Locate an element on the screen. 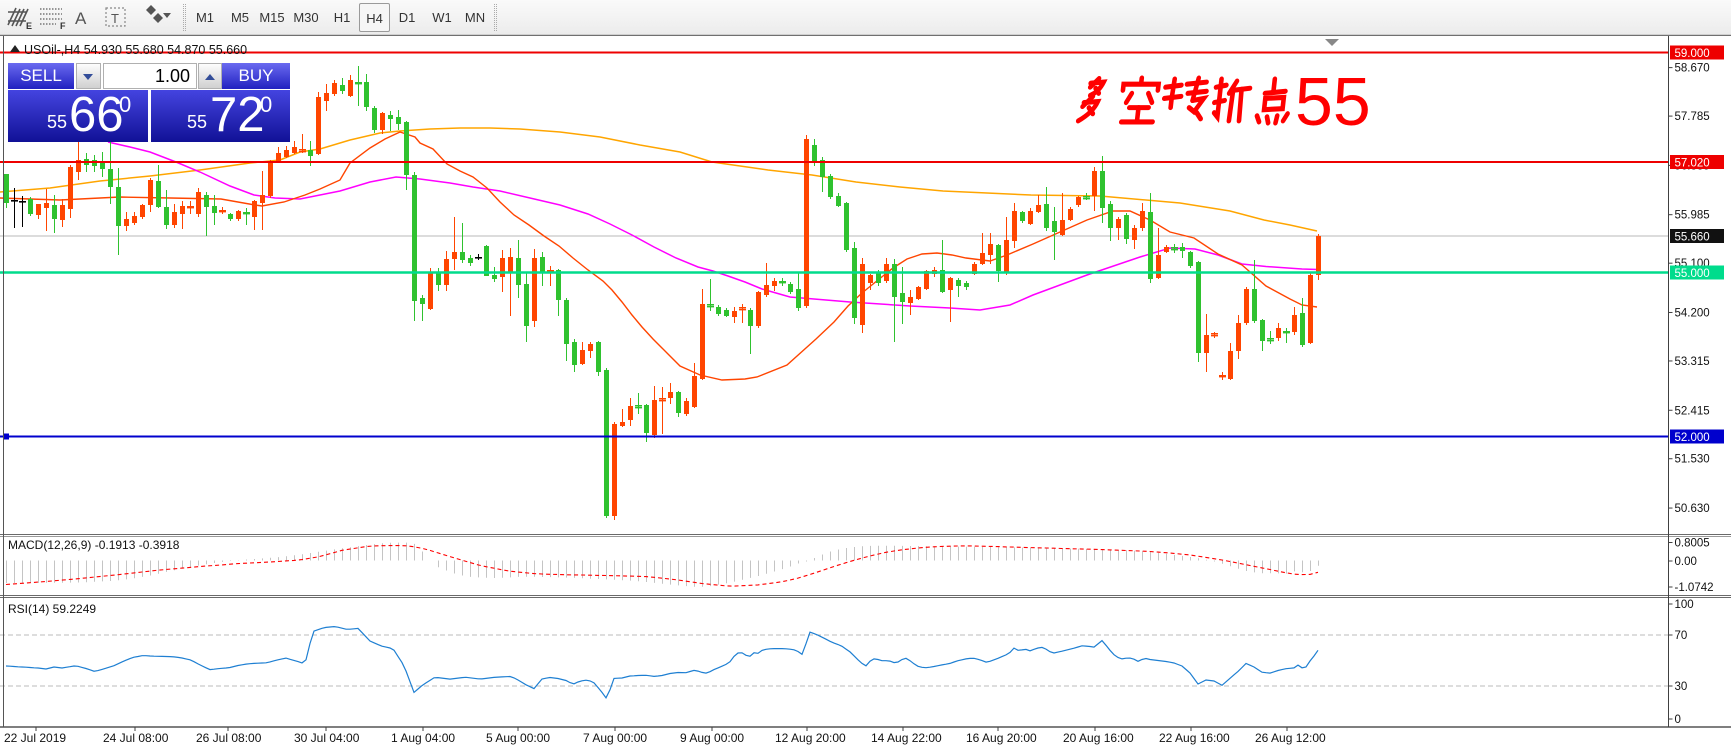 The height and width of the screenshot is (749, 1731). svg-text: 22 Jul 2019 is located at coordinates (35, 738).